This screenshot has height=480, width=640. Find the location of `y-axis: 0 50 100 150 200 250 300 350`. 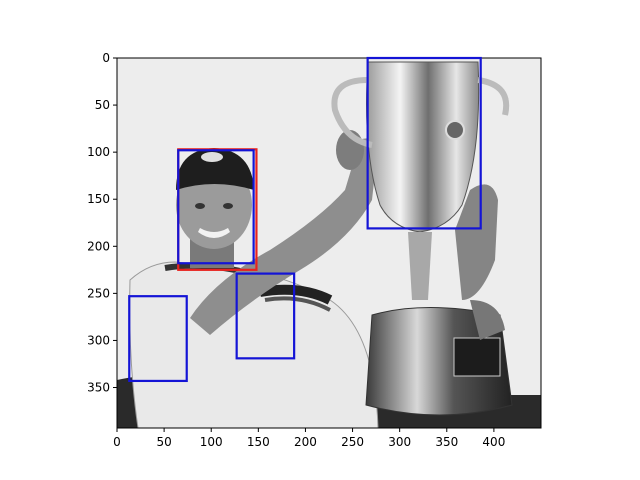

y-axis: 0 50 100 150 200 250 300 350 is located at coordinates (102, 223).